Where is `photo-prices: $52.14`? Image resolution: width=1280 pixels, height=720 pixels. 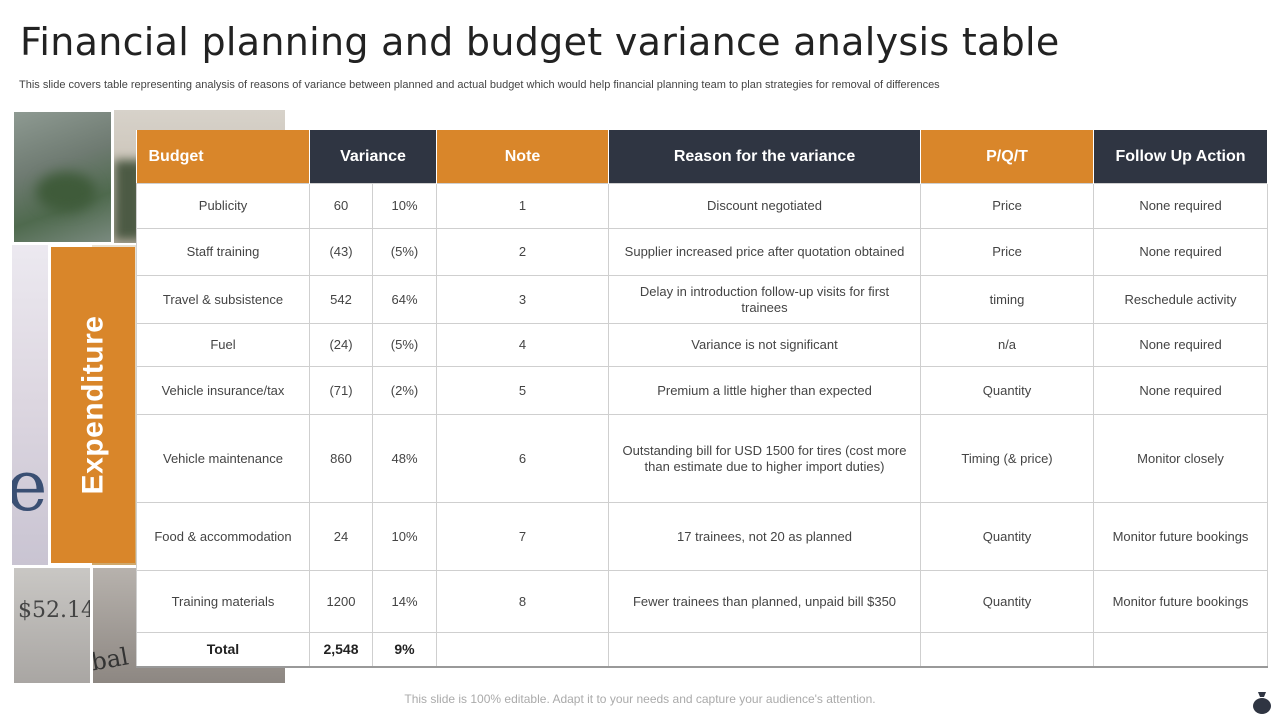
photo-prices: $52.14 is located at coordinates (52, 625).